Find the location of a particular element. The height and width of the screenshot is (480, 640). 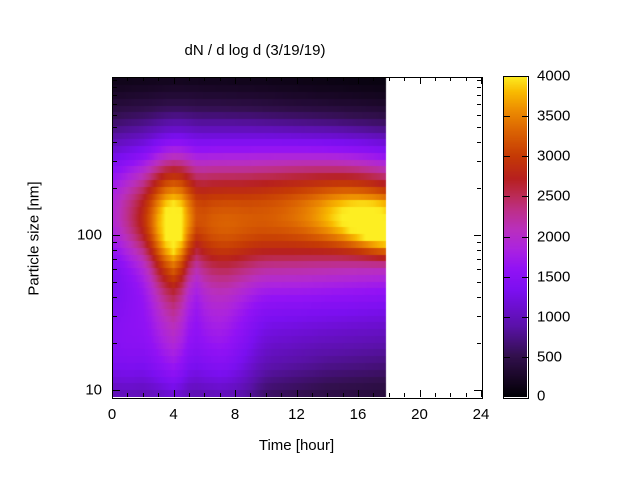

colorbar-tick-label: 4000 is located at coordinates (554, 76).